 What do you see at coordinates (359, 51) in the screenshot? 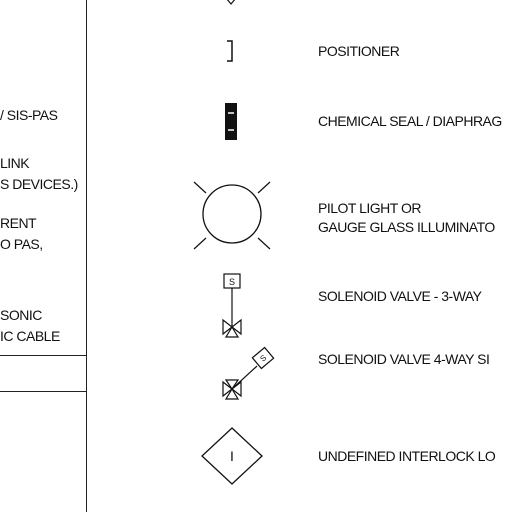
I see `legend-text-positioner: POSITIONER` at bounding box center [359, 51].